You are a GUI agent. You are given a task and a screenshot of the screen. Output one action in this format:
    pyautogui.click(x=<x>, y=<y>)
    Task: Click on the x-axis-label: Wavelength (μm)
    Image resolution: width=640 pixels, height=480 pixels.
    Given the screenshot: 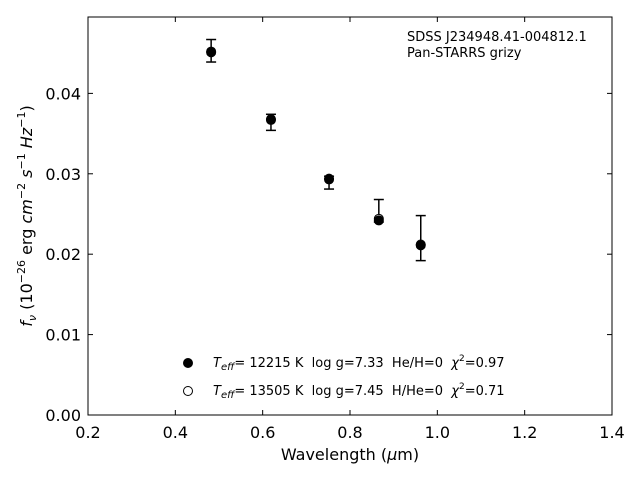 What is the action you would take?
    pyautogui.click(x=350, y=454)
    